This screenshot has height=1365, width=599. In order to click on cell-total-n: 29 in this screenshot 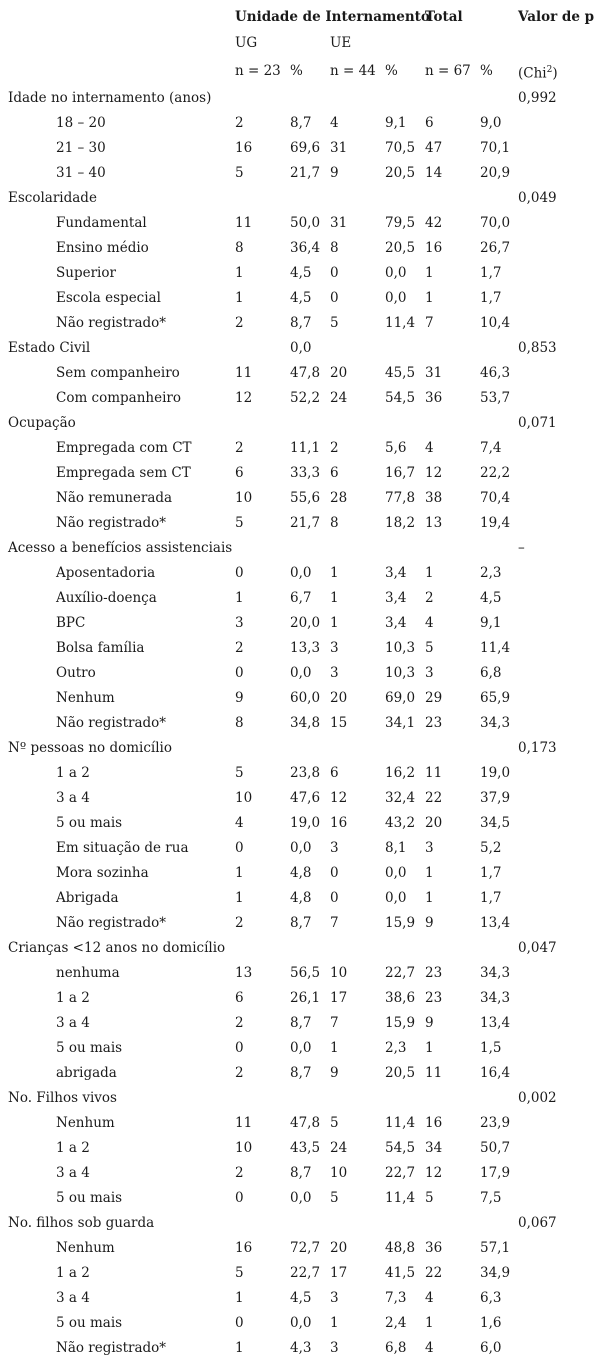, I will do `click(434, 698)`.